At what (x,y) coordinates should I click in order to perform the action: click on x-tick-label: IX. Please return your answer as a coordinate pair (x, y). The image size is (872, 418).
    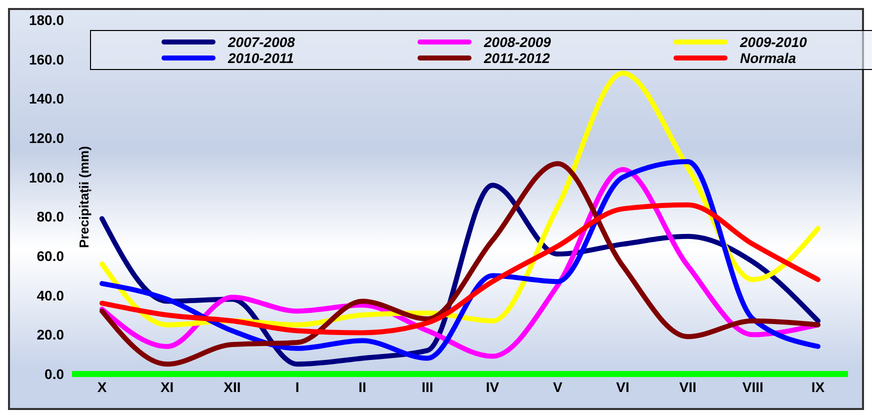
    Looking at the image, I should click on (818, 386).